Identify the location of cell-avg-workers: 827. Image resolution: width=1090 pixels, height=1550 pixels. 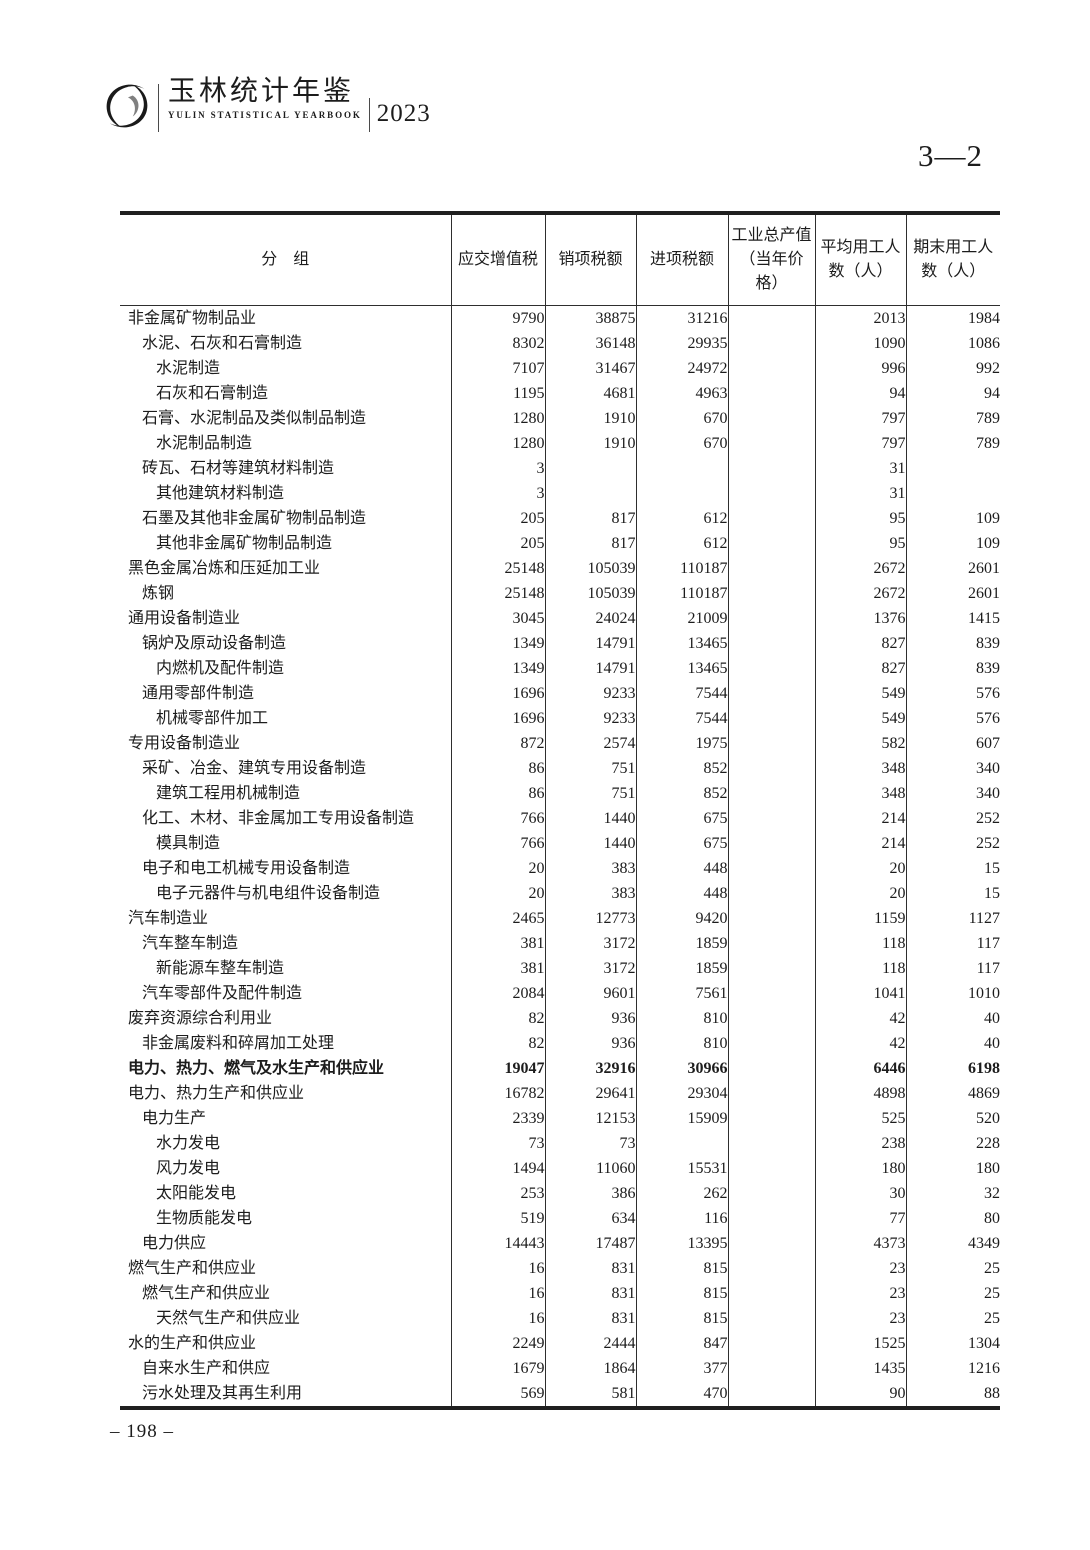
(860, 668).